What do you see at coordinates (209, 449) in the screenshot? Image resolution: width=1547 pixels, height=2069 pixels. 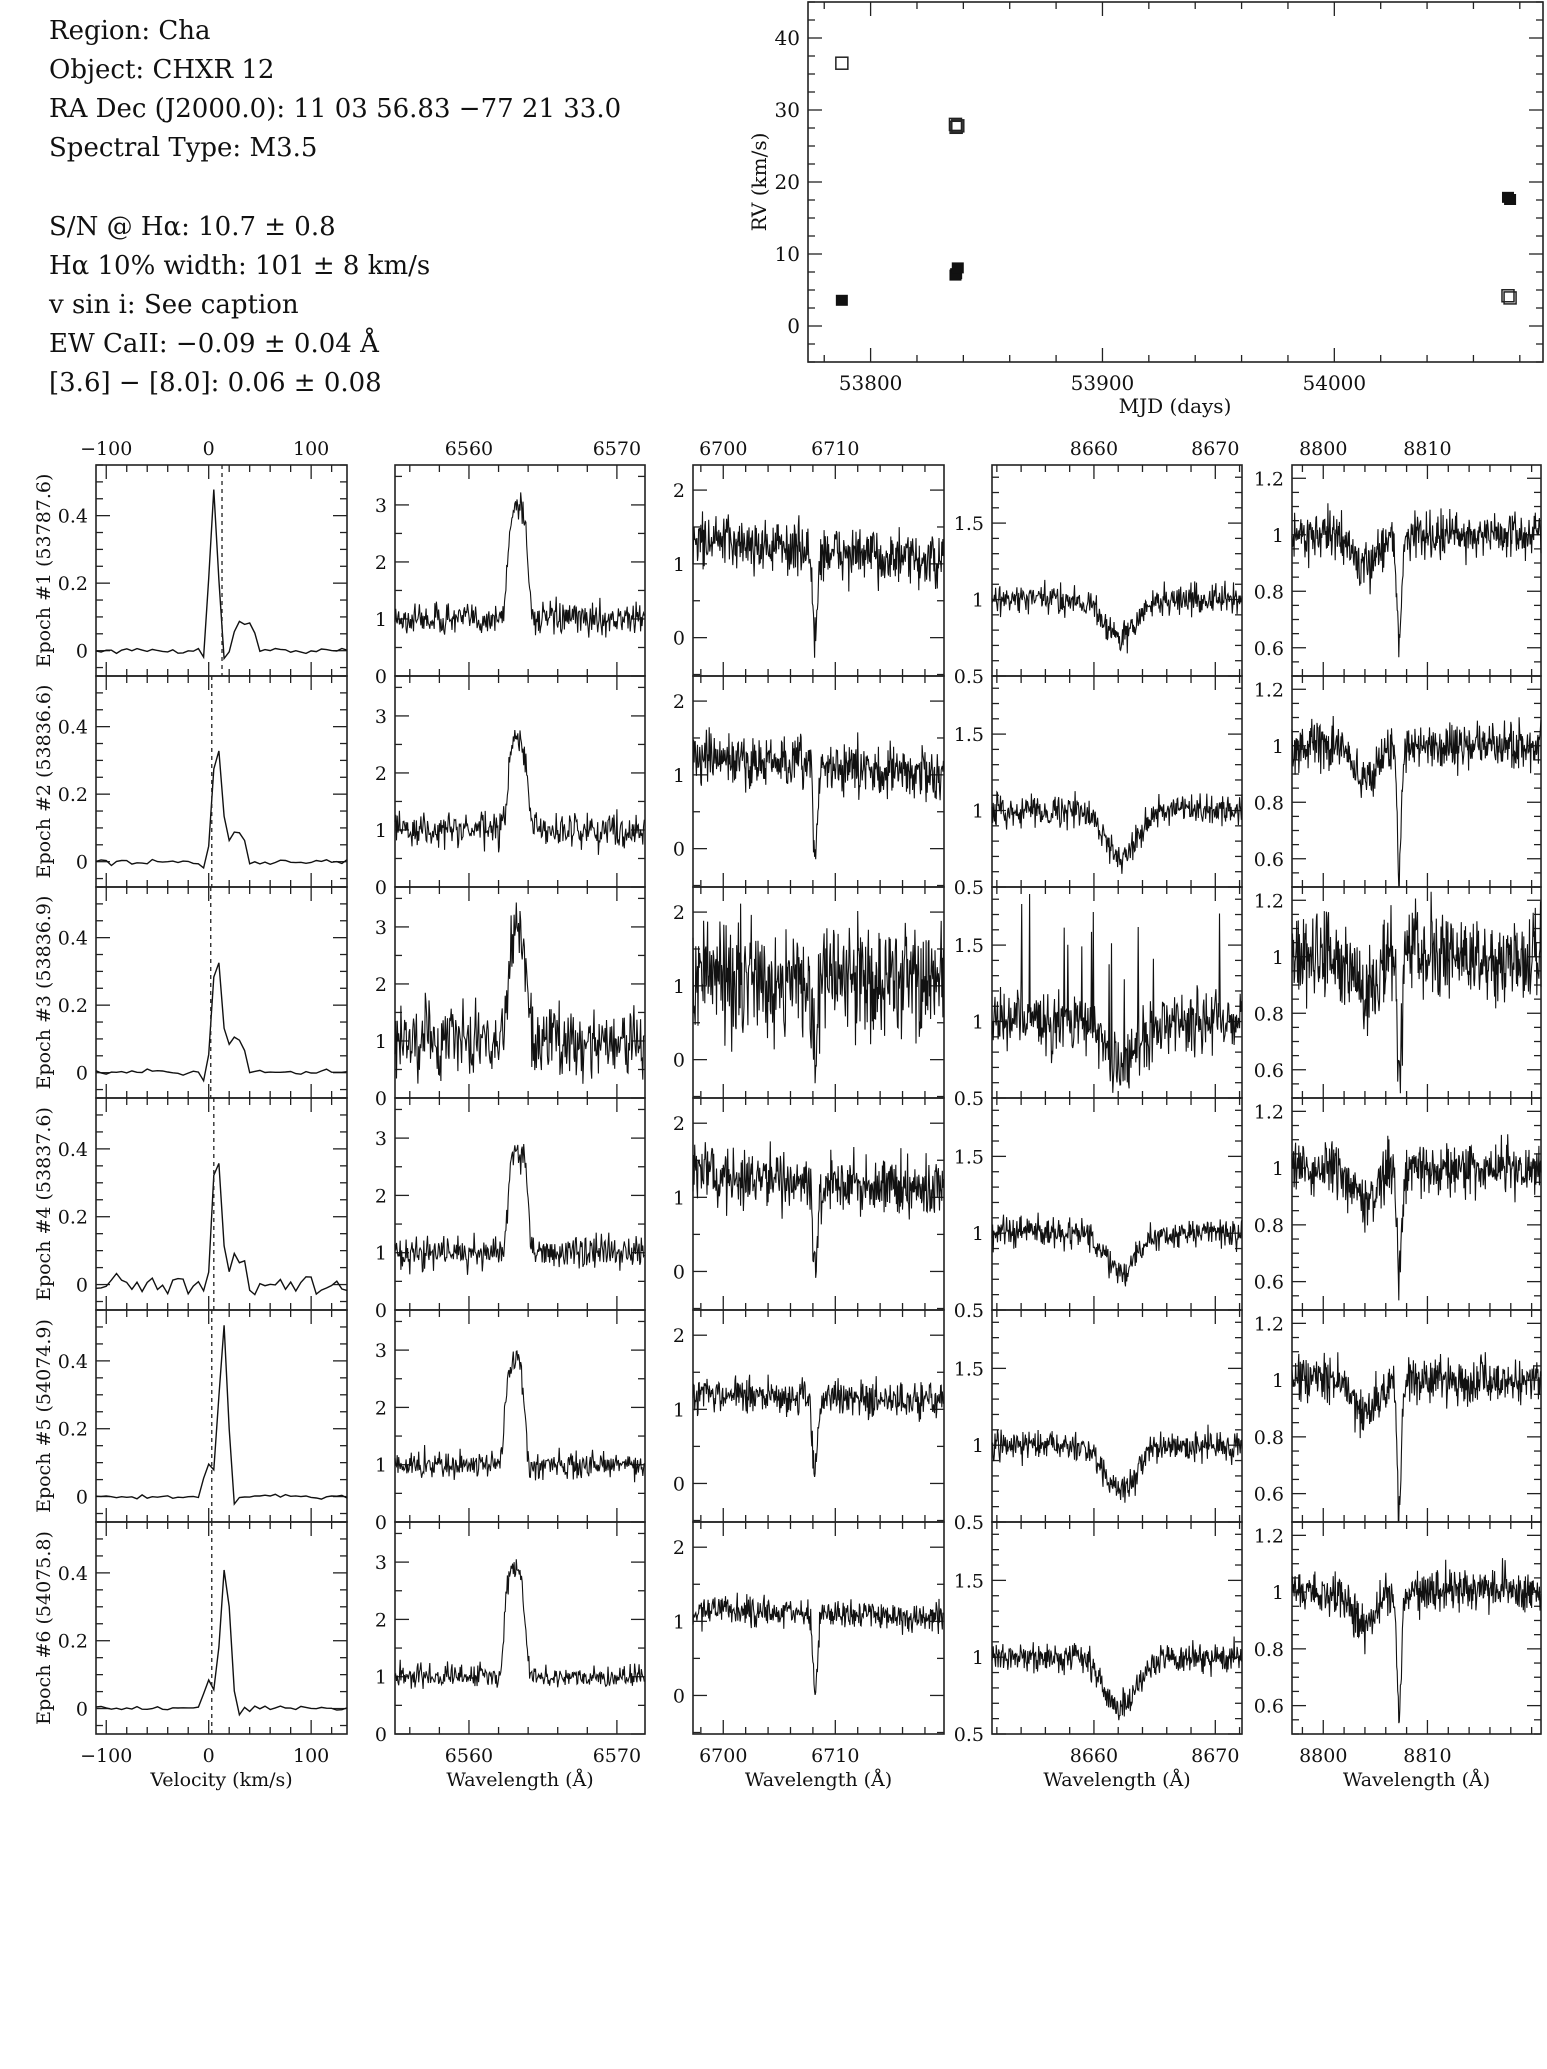 I see `x-tick-label: 0` at bounding box center [209, 449].